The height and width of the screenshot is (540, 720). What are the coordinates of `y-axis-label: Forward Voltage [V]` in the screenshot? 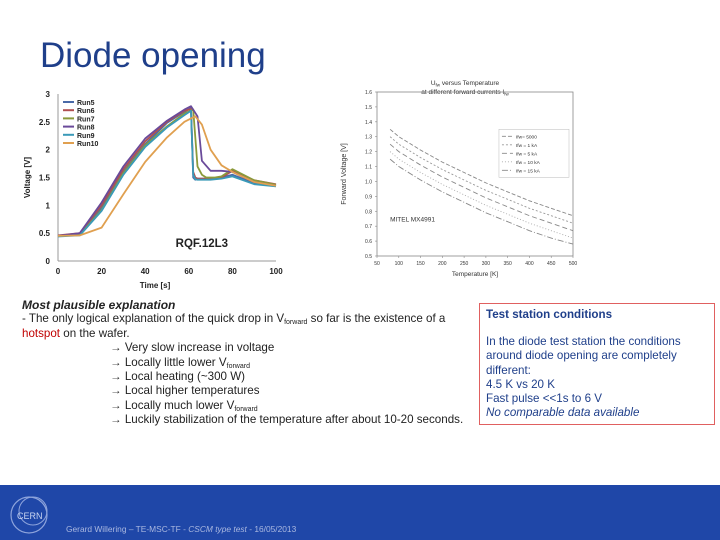 It's located at (344, 174).